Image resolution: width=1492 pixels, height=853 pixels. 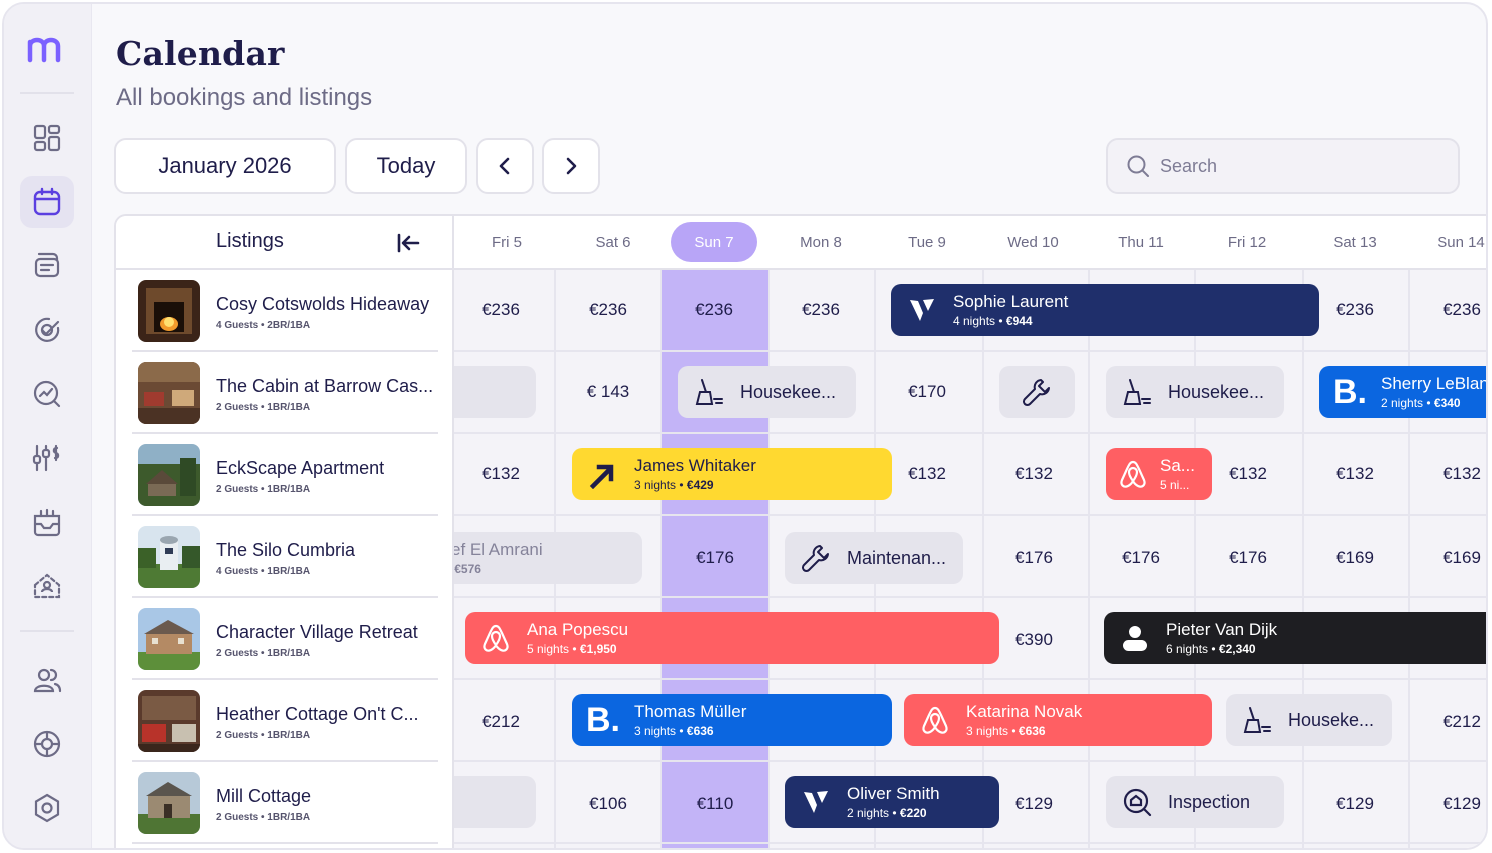 What do you see at coordinates (48, 48) in the screenshot?
I see `logo-icon` at bounding box center [48, 48].